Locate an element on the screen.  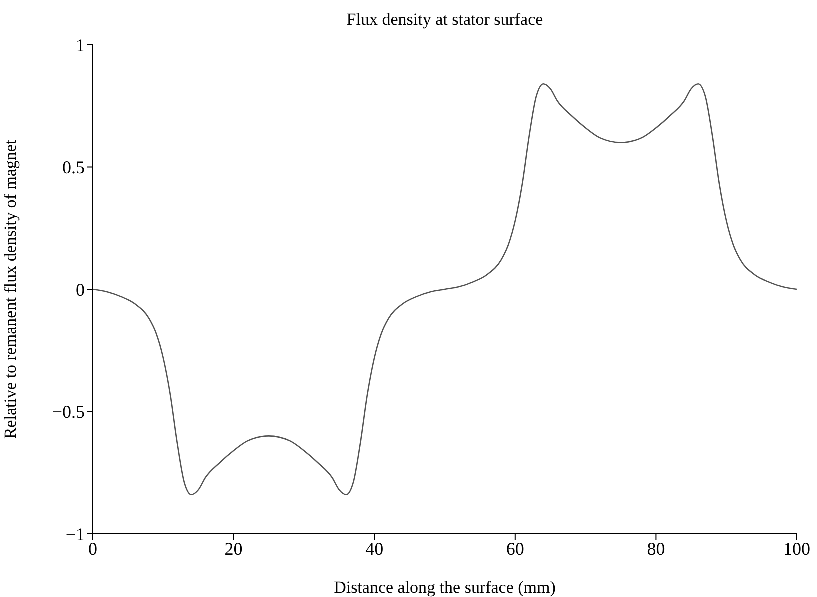
y-tick-label: 1 is located at coordinates (80, 45).